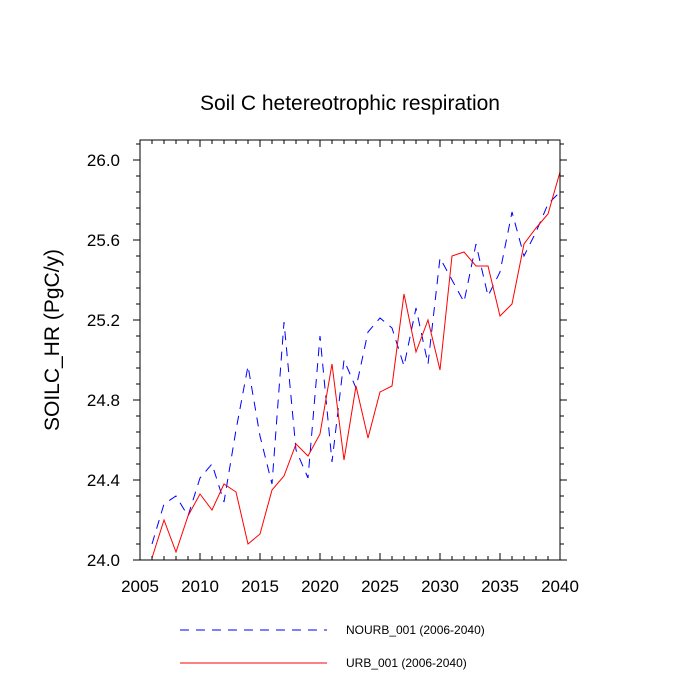  What do you see at coordinates (440, 586) in the screenshot?
I see `x-tick-label: 2030` at bounding box center [440, 586].